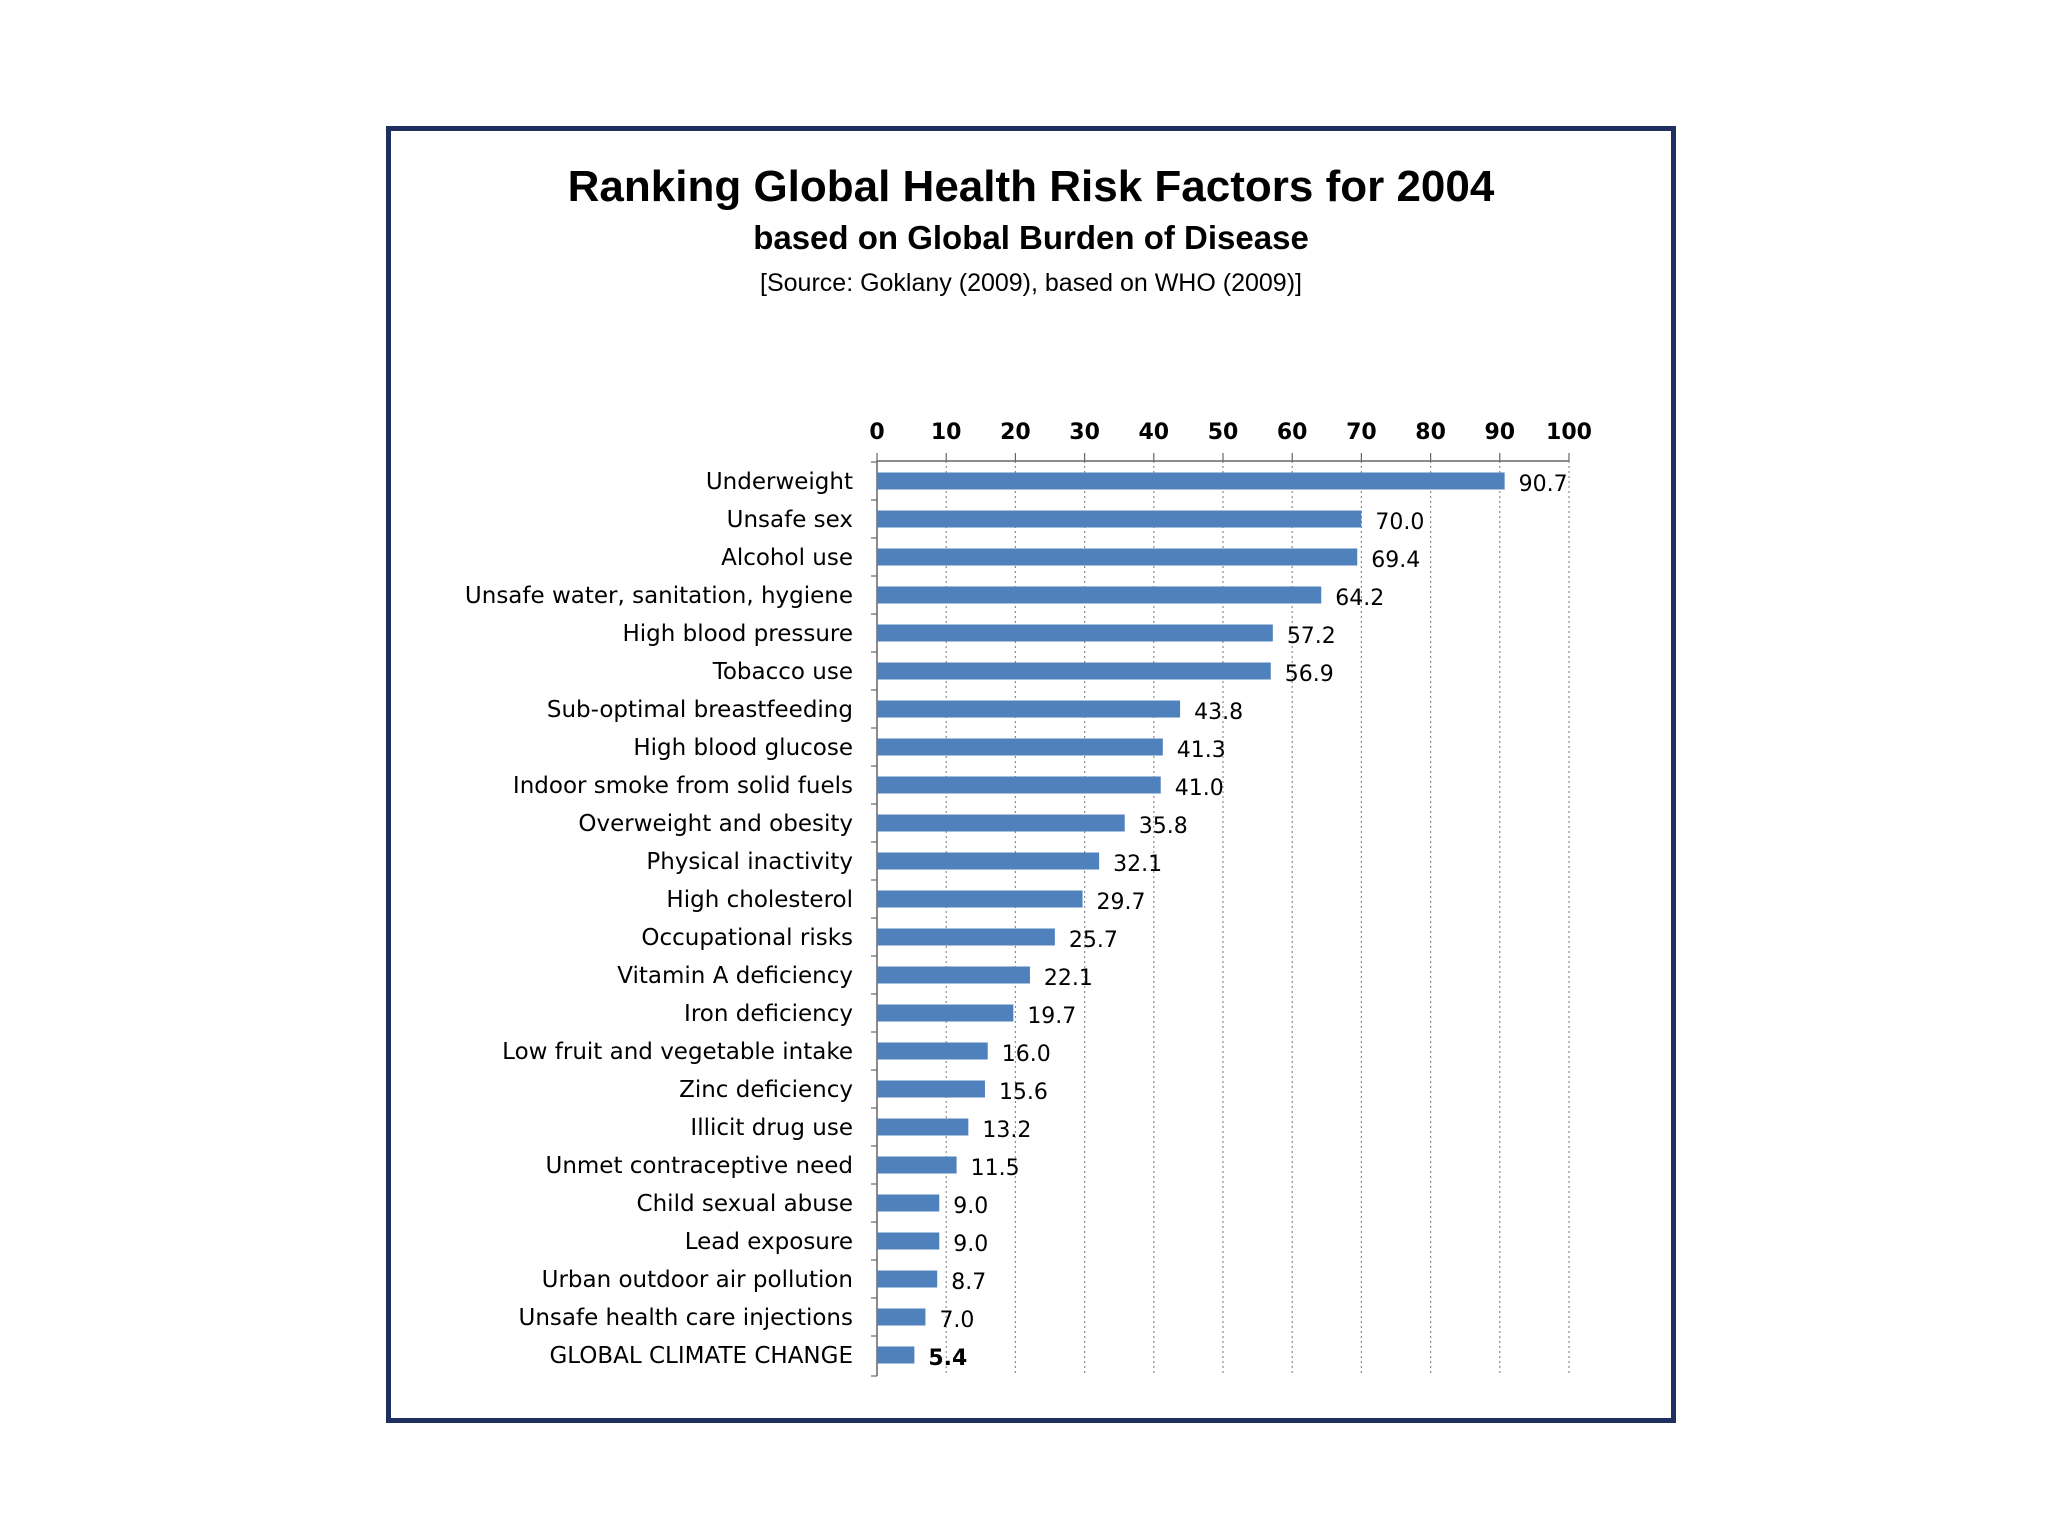 Image resolution: width=2048 pixels, height=1536 pixels. What do you see at coordinates (747, 938) in the screenshot?
I see `category-label: Occupational risks` at bounding box center [747, 938].